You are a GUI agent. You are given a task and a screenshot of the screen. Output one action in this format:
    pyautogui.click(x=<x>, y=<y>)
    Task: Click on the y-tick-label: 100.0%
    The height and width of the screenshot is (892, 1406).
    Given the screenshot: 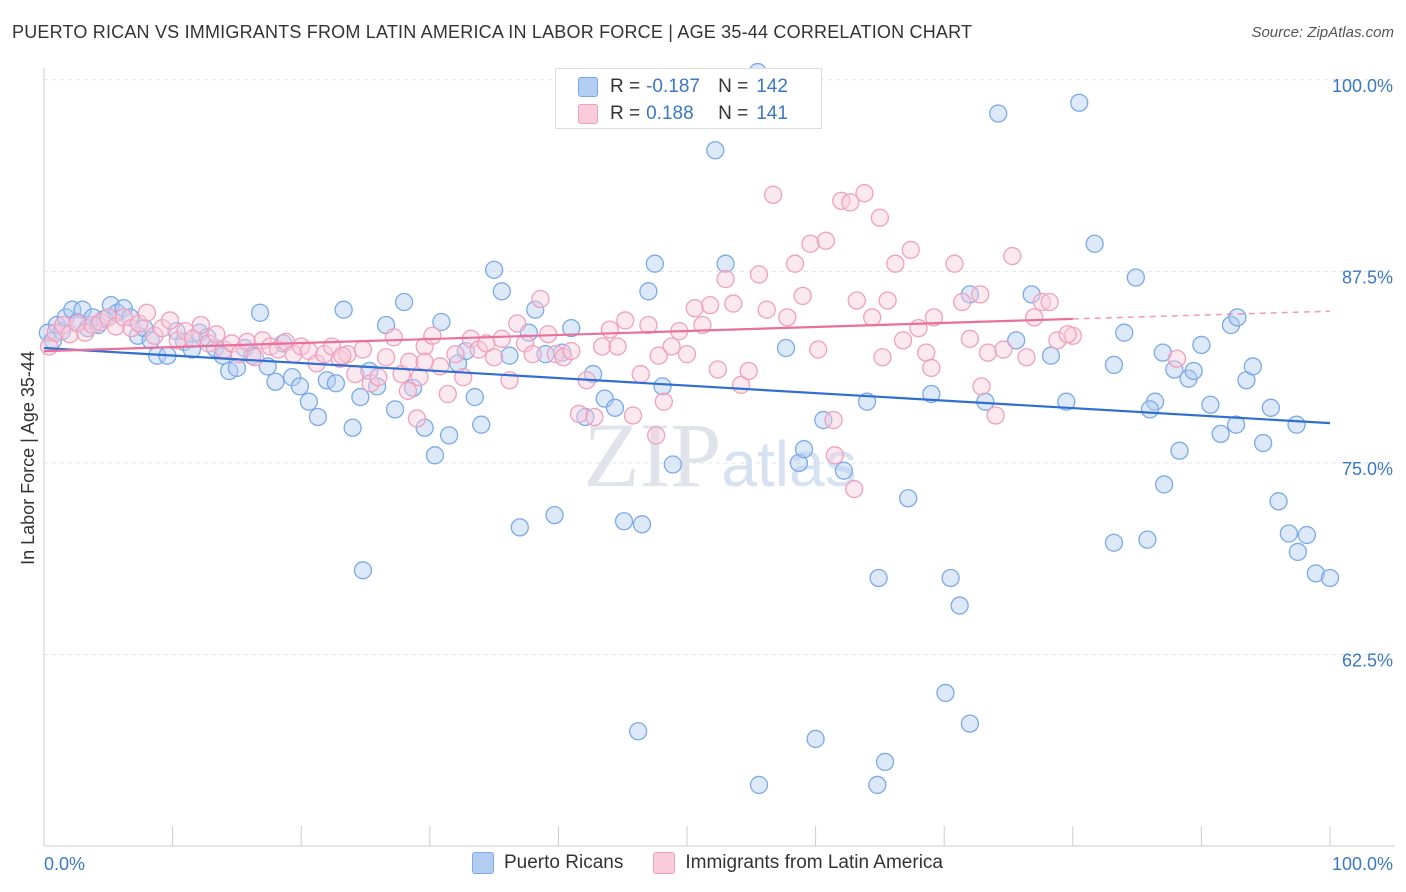 What is the action you would take?
    pyautogui.click(x=1362, y=86)
    